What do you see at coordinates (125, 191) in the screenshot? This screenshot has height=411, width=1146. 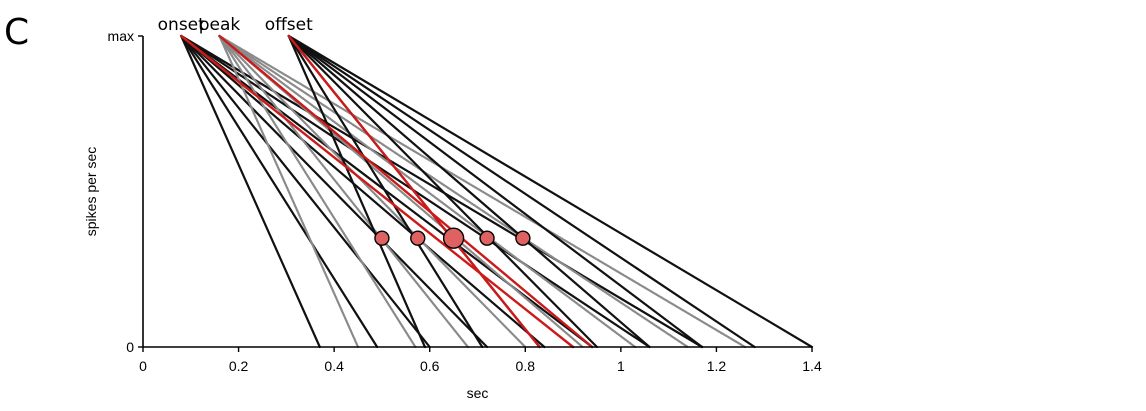 I see `y-axis-ticks: 0 max` at bounding box center [125, 191].